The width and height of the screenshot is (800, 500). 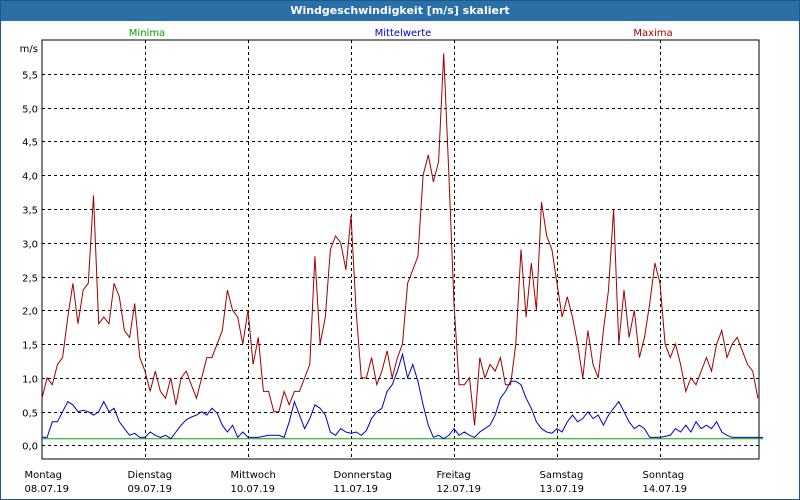 What do you see at coordinates (454, 475) in the screenshot?
I see `x-tick-day: Freitag` at bounding box center [454, 475].